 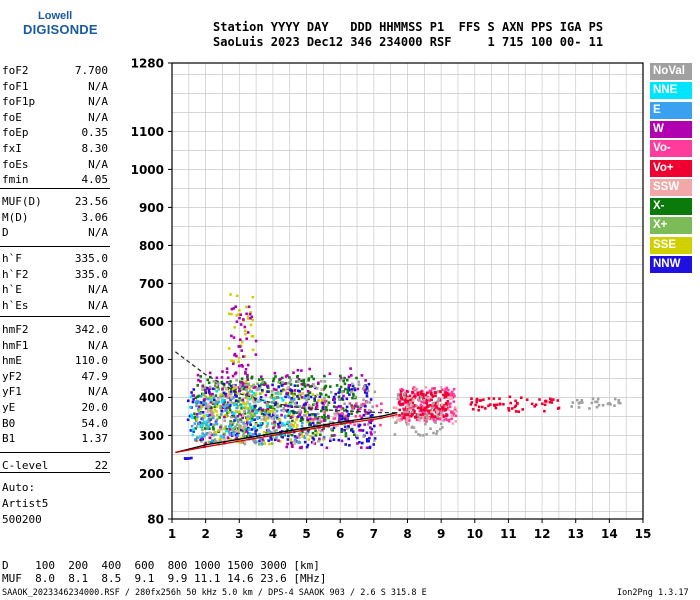 I want to click on param-separator, so click(x=55, y=452).